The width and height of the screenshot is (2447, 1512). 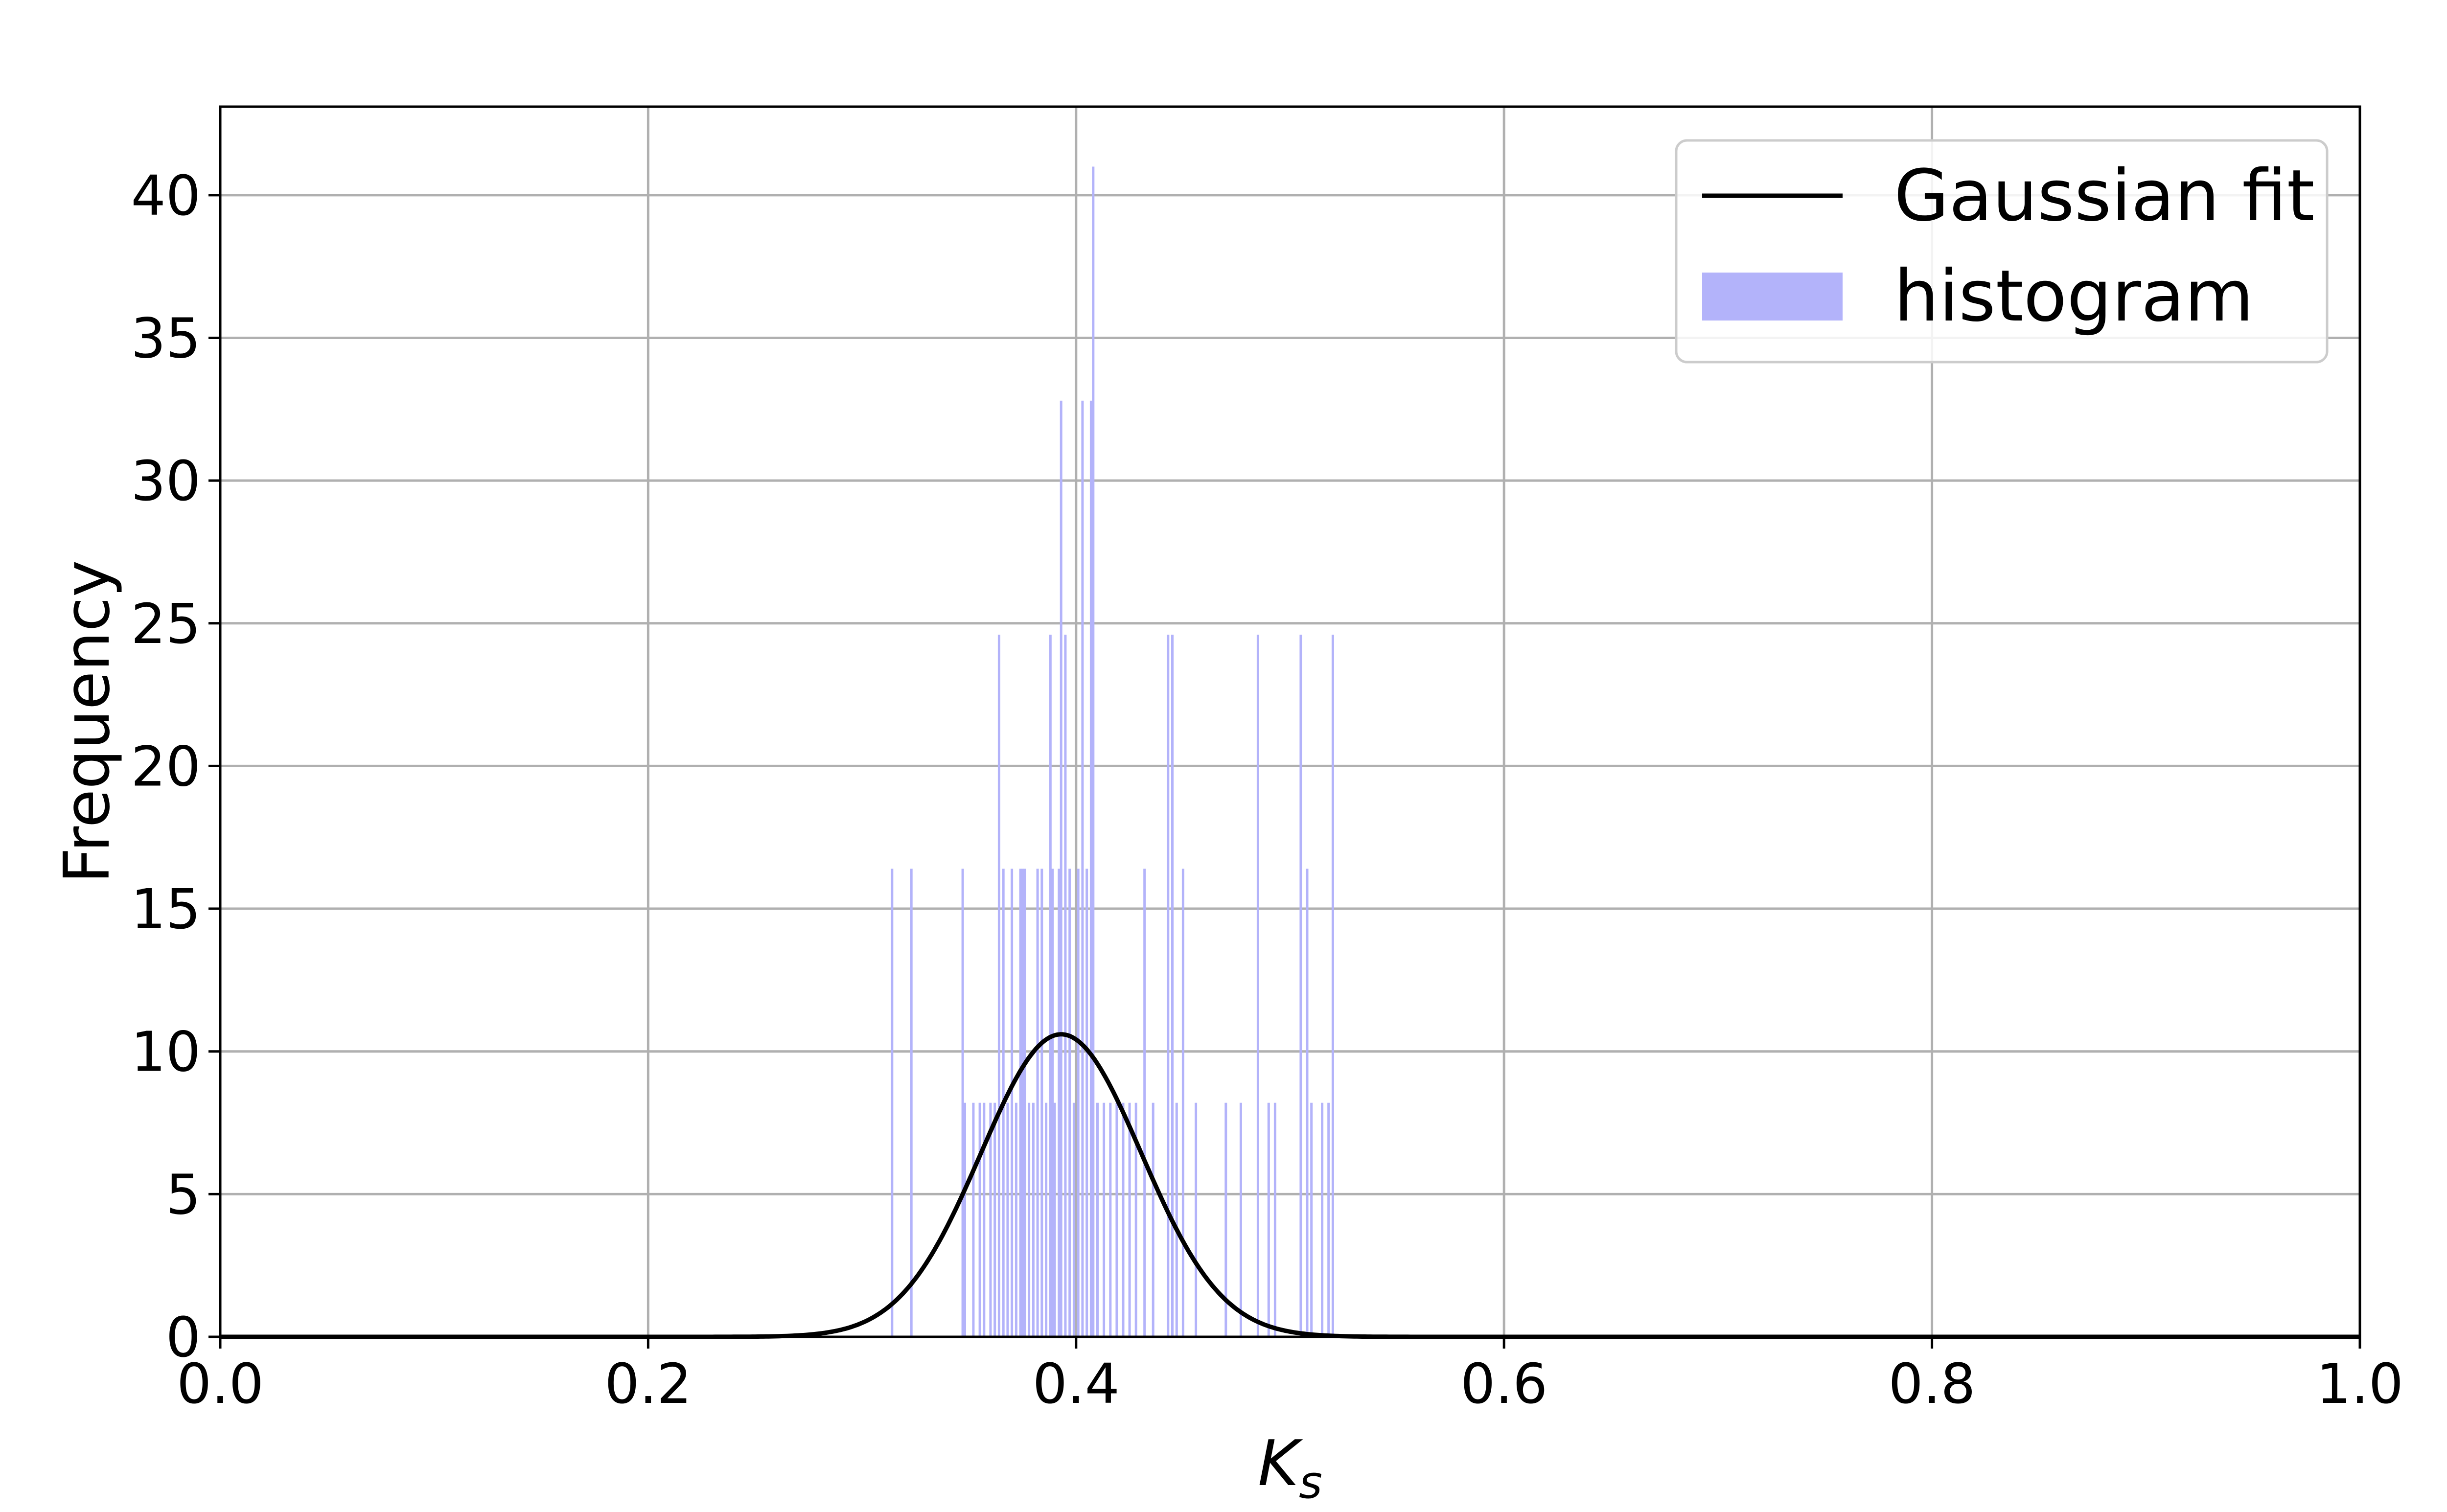 What do you see at coordinates (166, 909) in the screenshot?
I see `y-tick-label: 15` at bounding box center [166, 909].